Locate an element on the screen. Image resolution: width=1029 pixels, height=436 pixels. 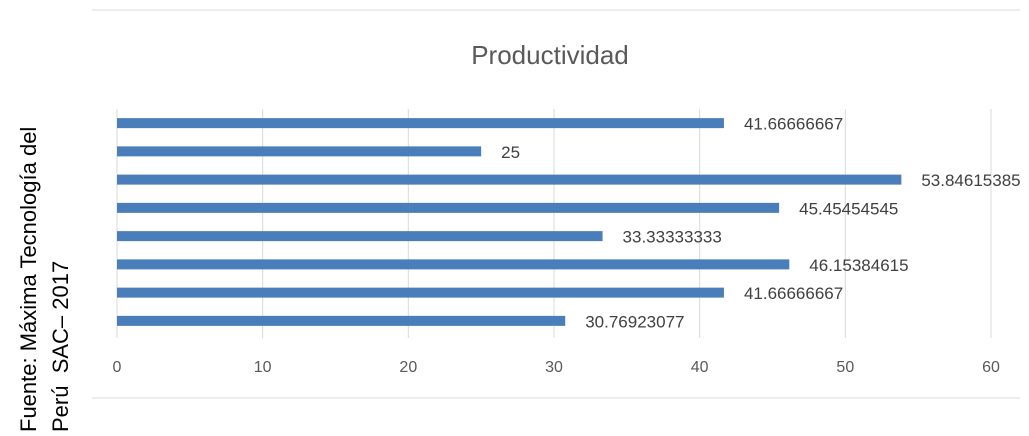
x-tick-label: 0 is located at coordinates (117, 367).